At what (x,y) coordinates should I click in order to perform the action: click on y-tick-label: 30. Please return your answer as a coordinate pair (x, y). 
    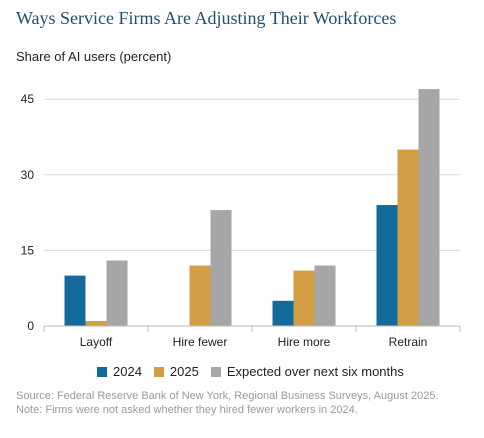
    Looking at the image, I should click on (28, 175).